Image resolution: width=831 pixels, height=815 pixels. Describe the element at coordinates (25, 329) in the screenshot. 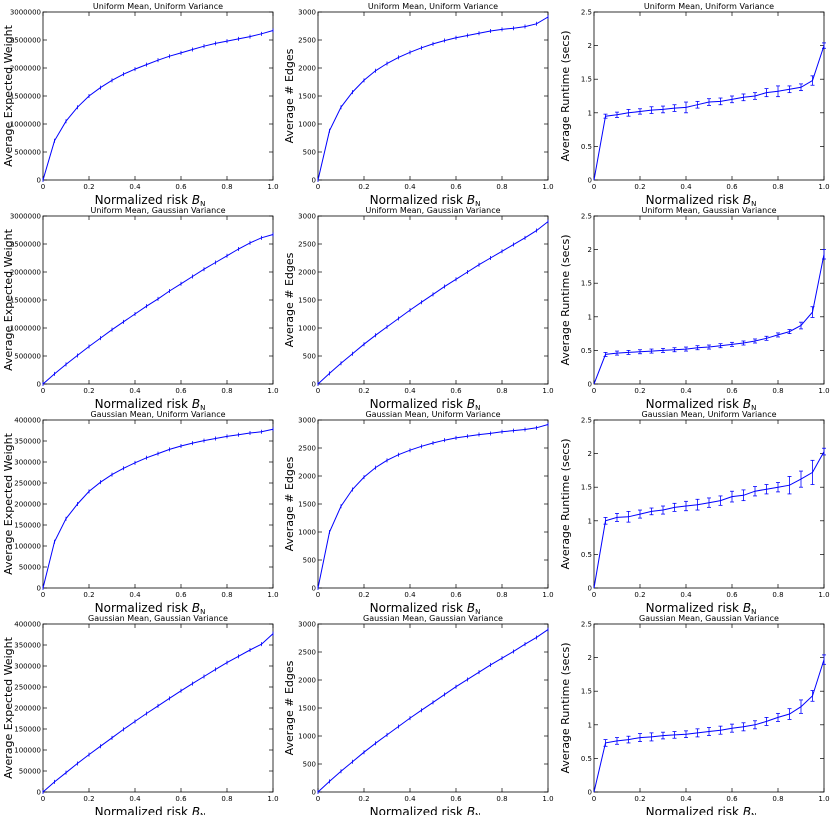

I see `y-tick-label: 1000000` at that location.